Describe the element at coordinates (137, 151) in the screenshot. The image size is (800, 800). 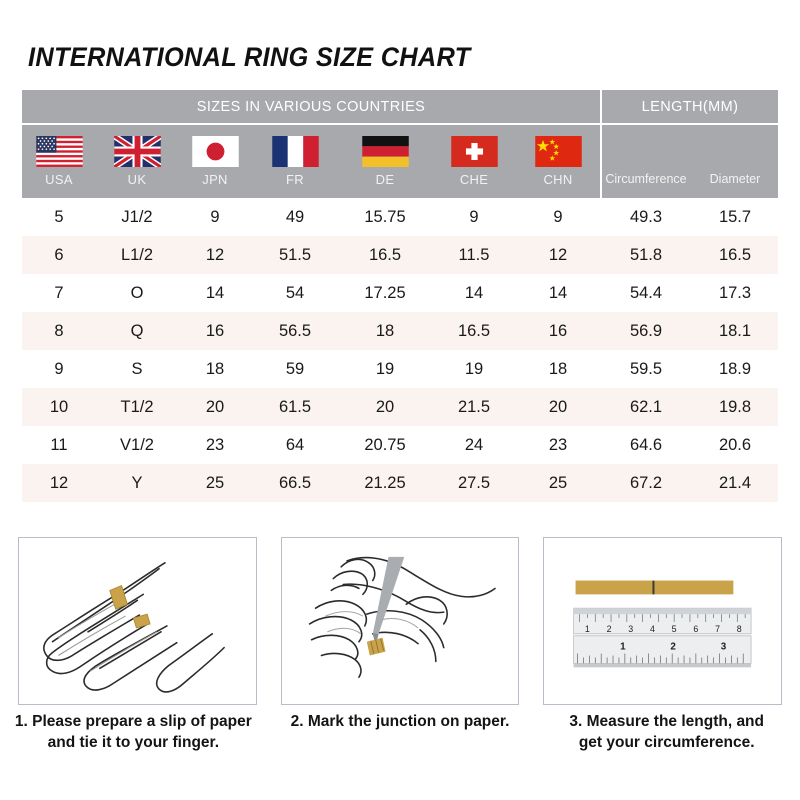
I see `flag-uk-icon` at that location.